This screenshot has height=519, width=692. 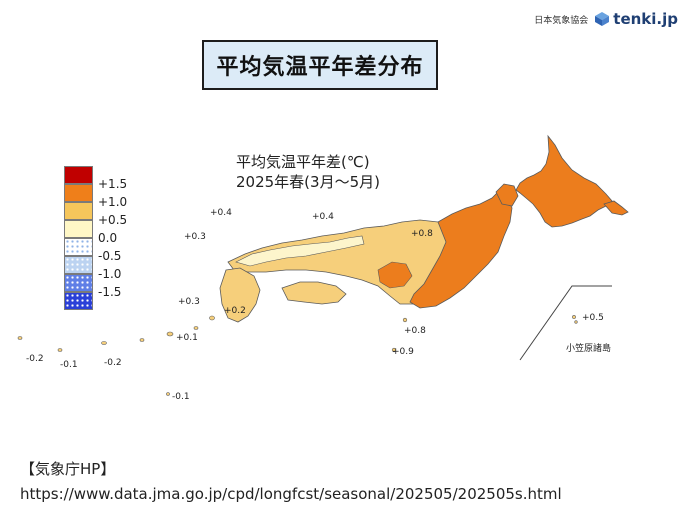 What do you see at coordinates (395, 275) in the screenshot?
I see `map-chubu-highland` at bounding box center [395, 275].